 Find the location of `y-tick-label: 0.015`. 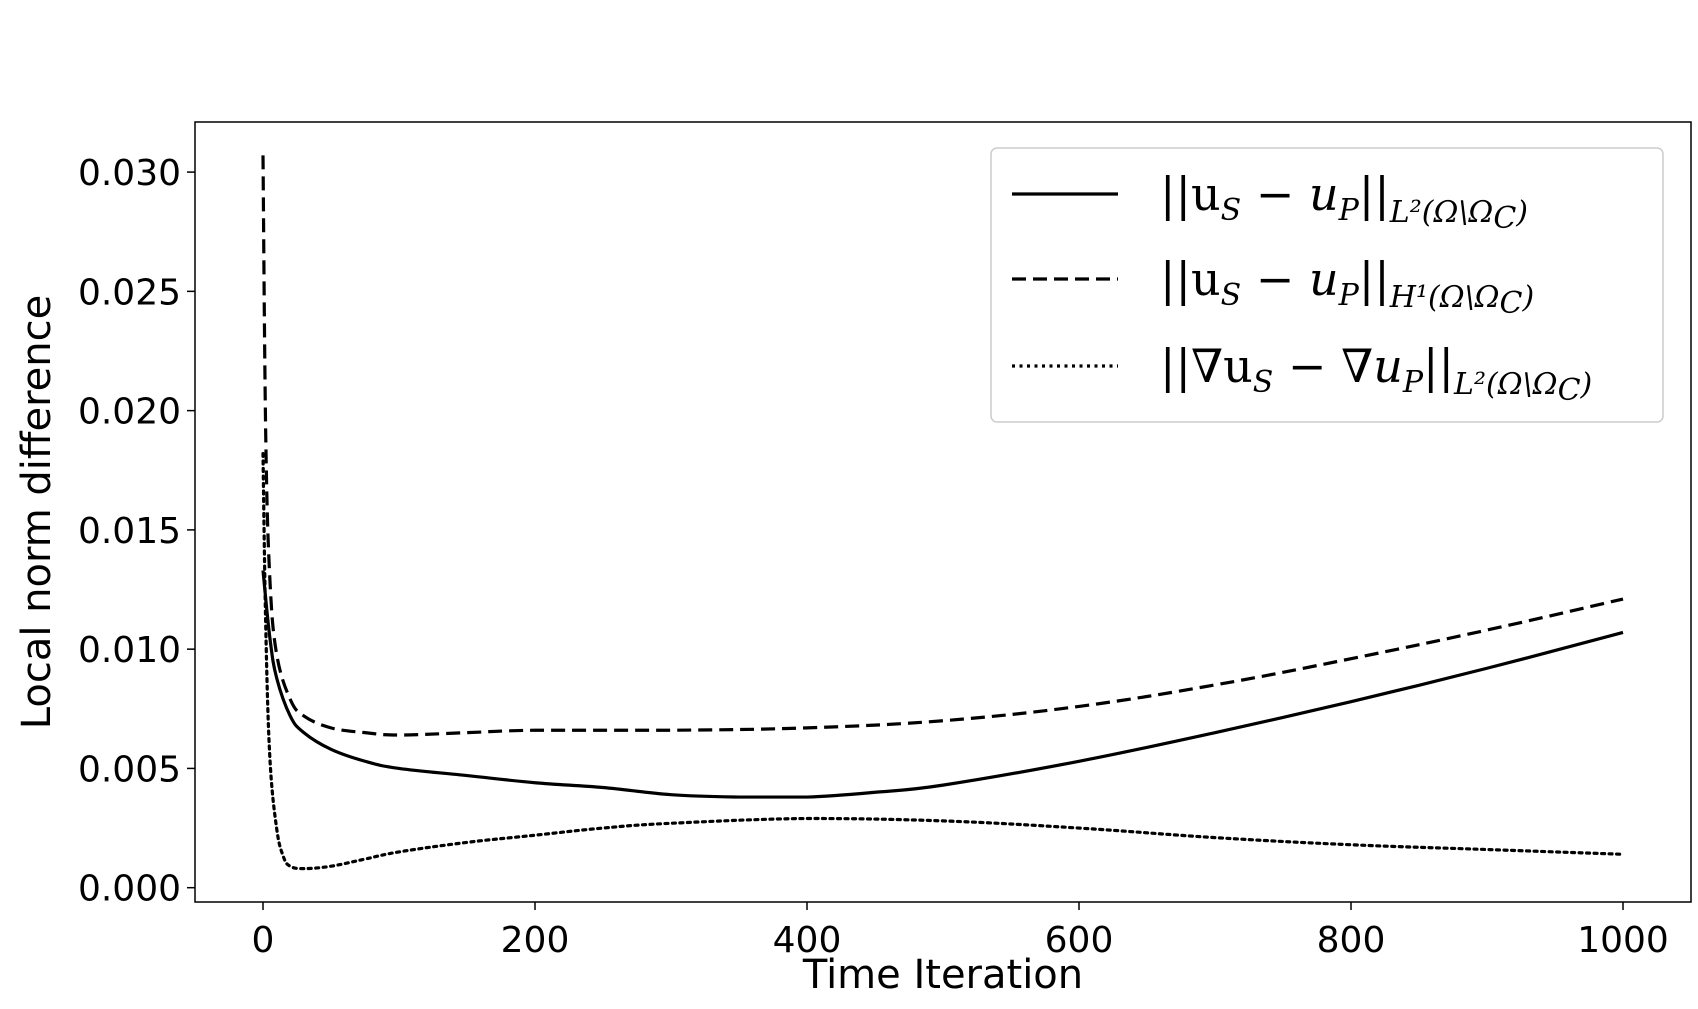

y-tick-label: 0.015 is located at coordinates (129, 531).